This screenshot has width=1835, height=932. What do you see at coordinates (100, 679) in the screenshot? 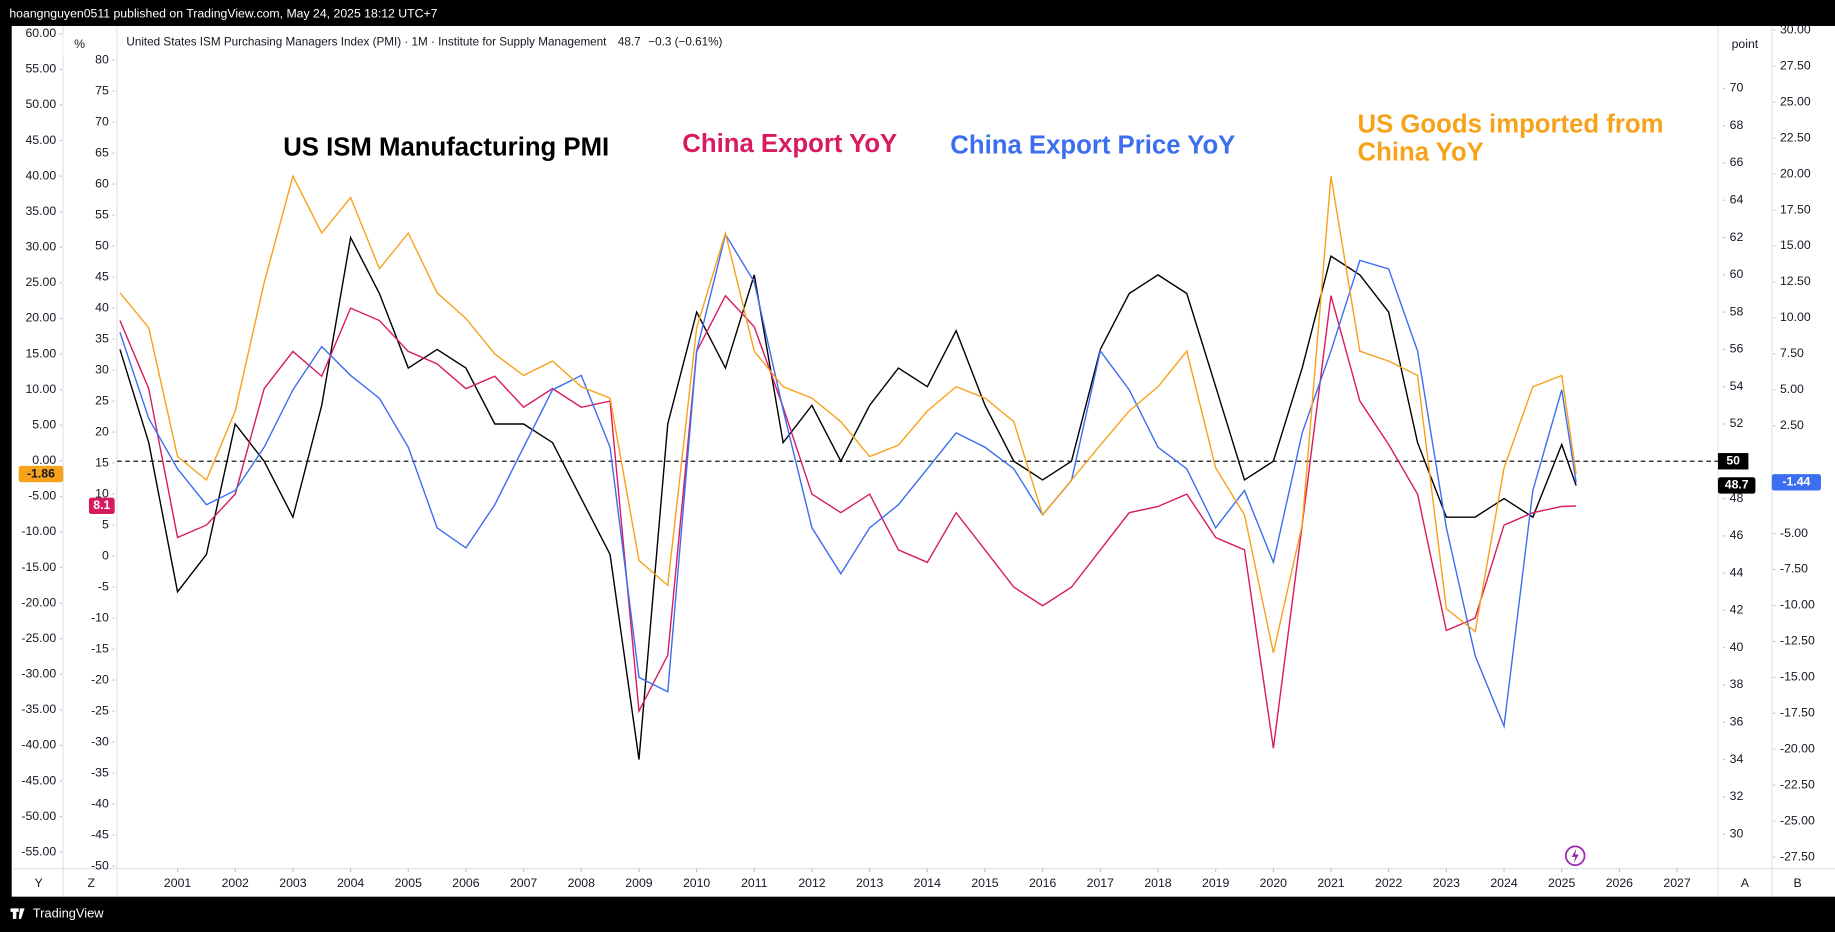
I see `y-tick-label: -20` at bounding box center [100, 679].